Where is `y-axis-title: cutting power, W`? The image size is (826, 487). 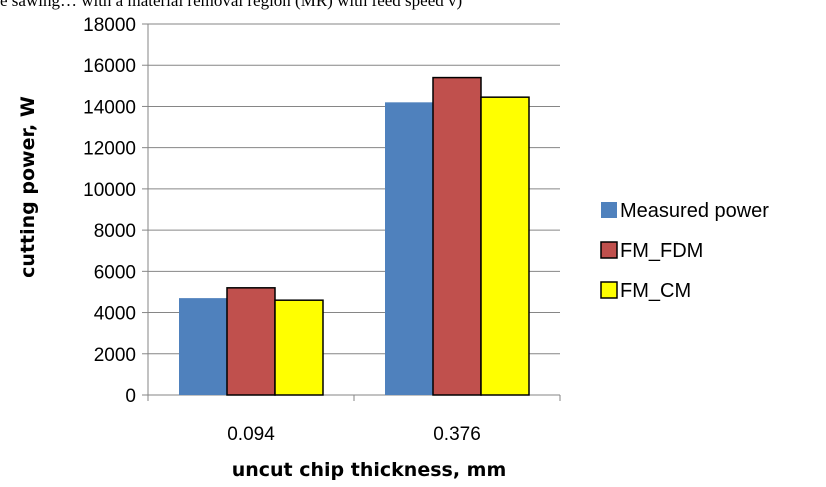 y-axis-title: cutting power, W is located at coordinates (28, 187).